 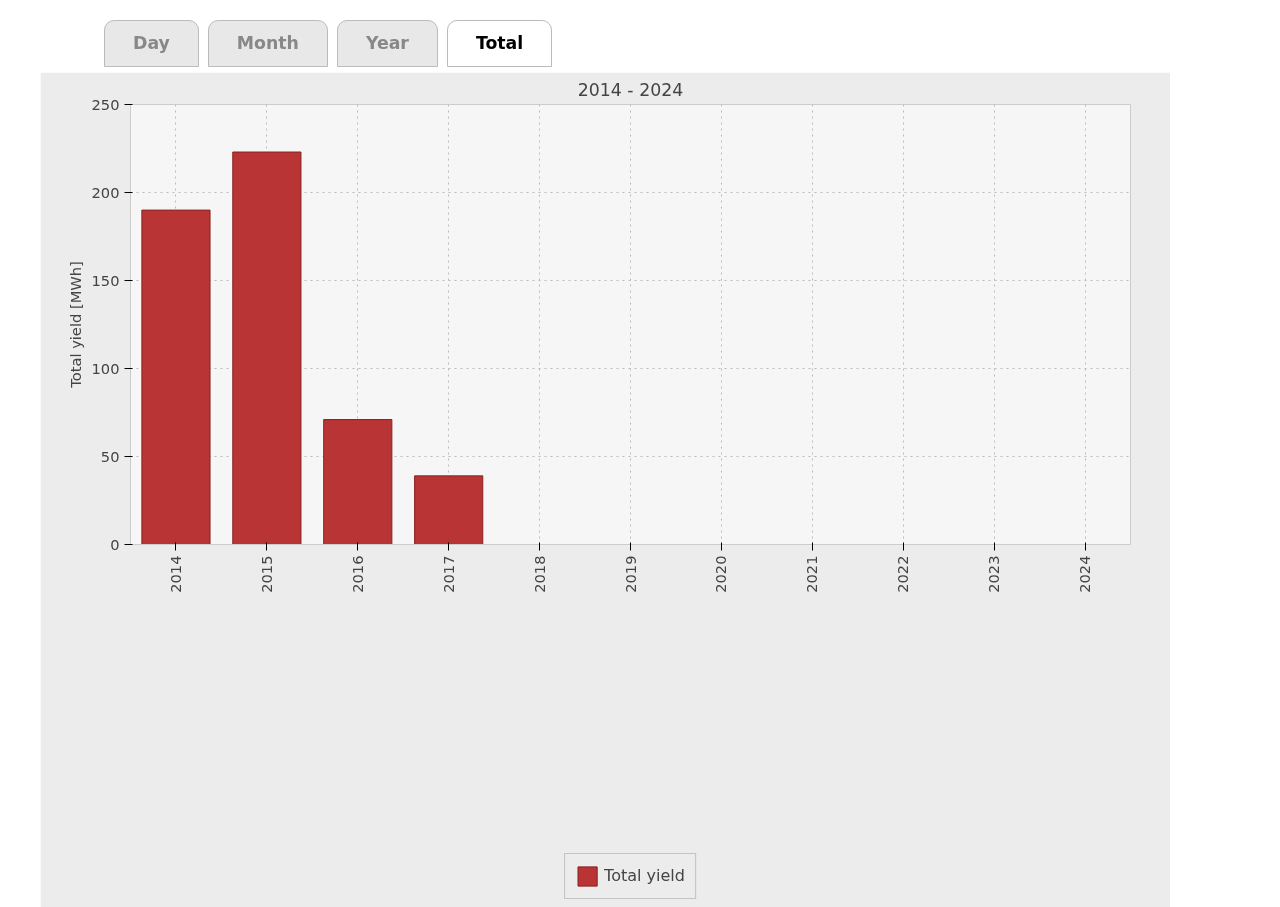 I want to click on text: Total, so click(x=499, y=43).